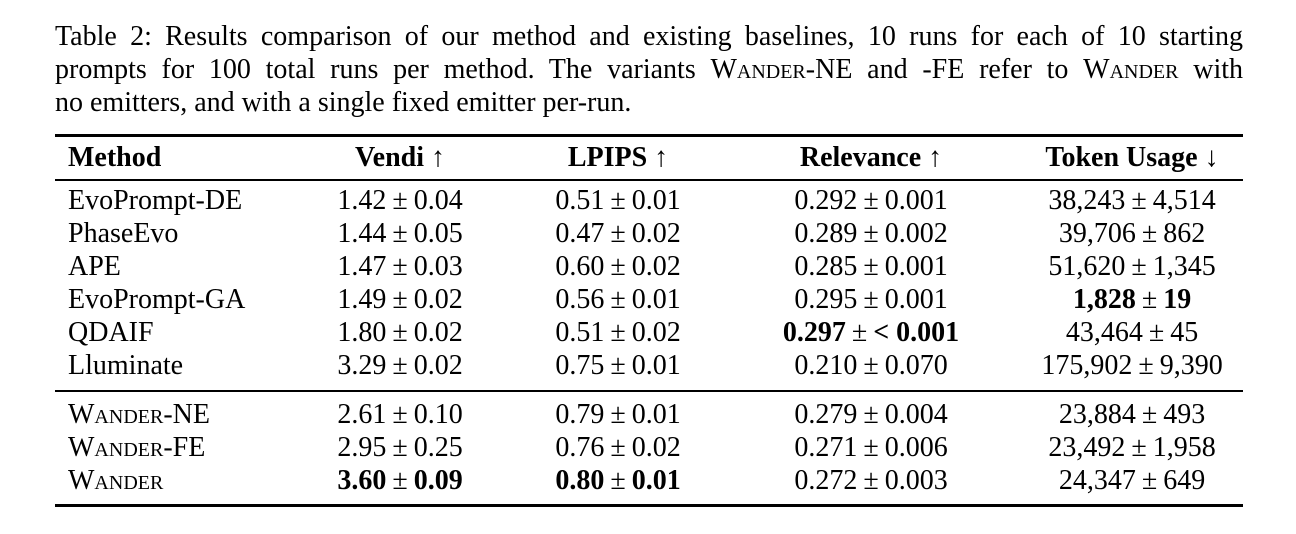 This screenshot has width=1296, height=534. I want to click on method-name: Wander-NE, so click(139, 414).